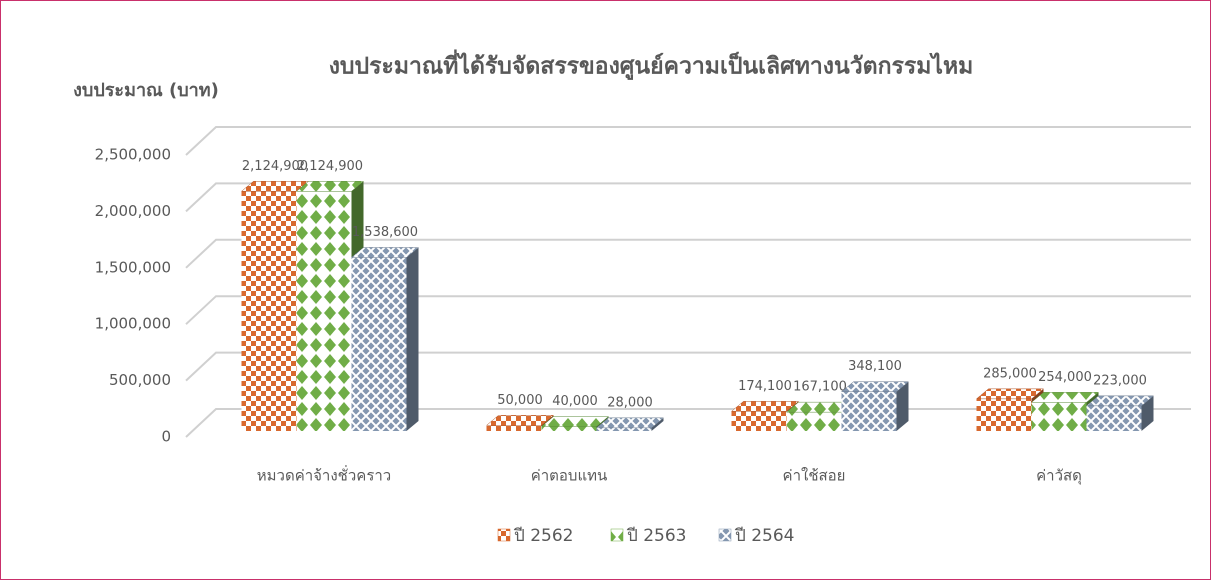 The image size is (1211, 580). Describe the element at coordinates (575, 401) in the screenshot. I see `data-label: 40,000` at that location.